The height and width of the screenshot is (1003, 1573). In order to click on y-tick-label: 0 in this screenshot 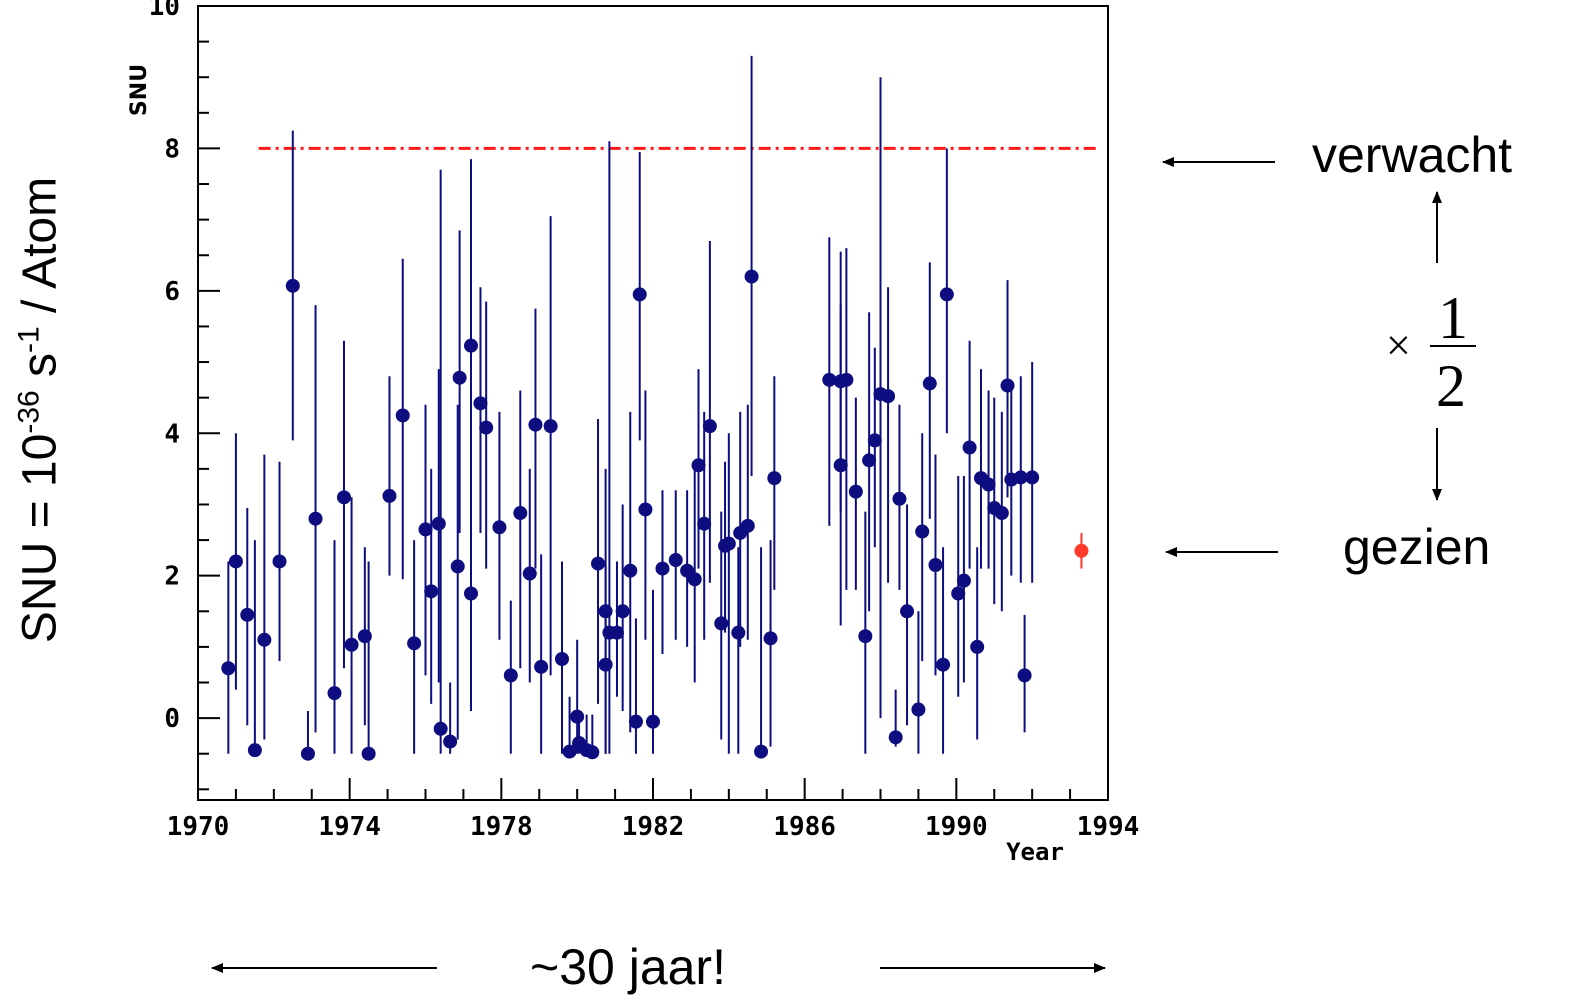, I will do `click(172, 719)`.